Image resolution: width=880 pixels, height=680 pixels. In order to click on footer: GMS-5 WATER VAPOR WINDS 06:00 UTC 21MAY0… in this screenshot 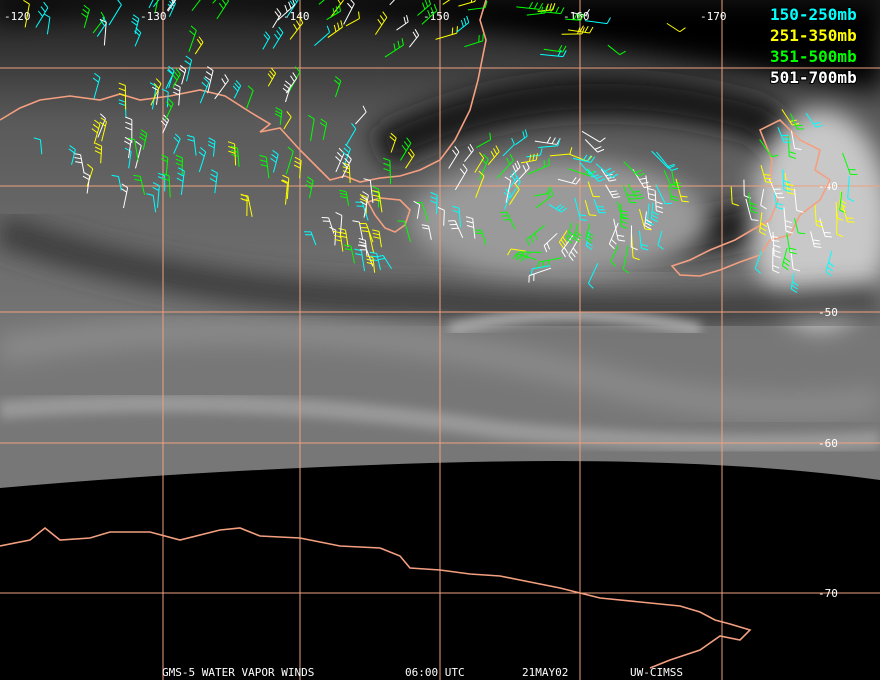, I will do `click(422, 672)`.